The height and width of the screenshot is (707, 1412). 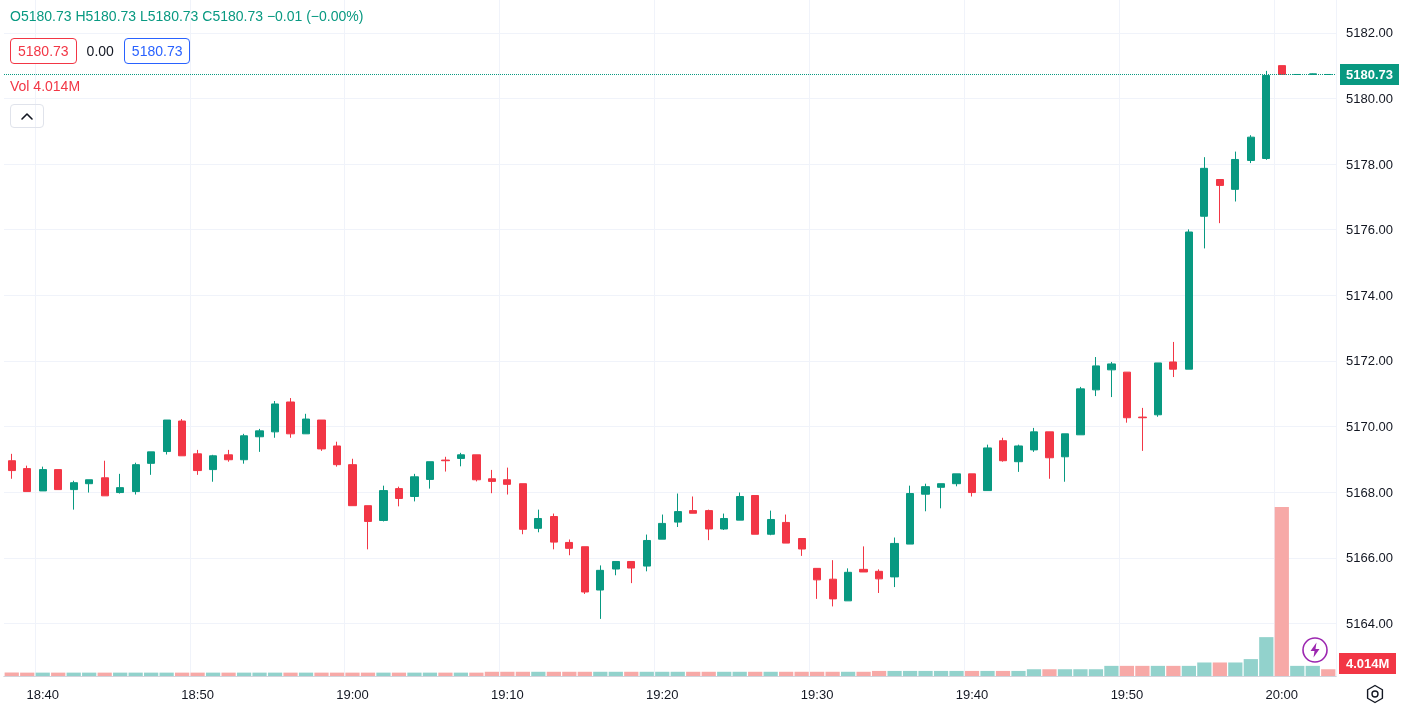 I want to click on x-tick-label: 19:30, so click(x=817, y=694).